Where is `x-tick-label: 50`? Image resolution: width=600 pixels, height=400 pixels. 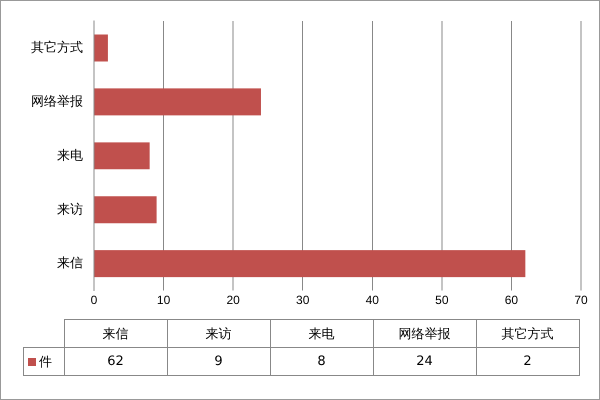
x-tick-label: 50 is located at coordinates (442, 300).